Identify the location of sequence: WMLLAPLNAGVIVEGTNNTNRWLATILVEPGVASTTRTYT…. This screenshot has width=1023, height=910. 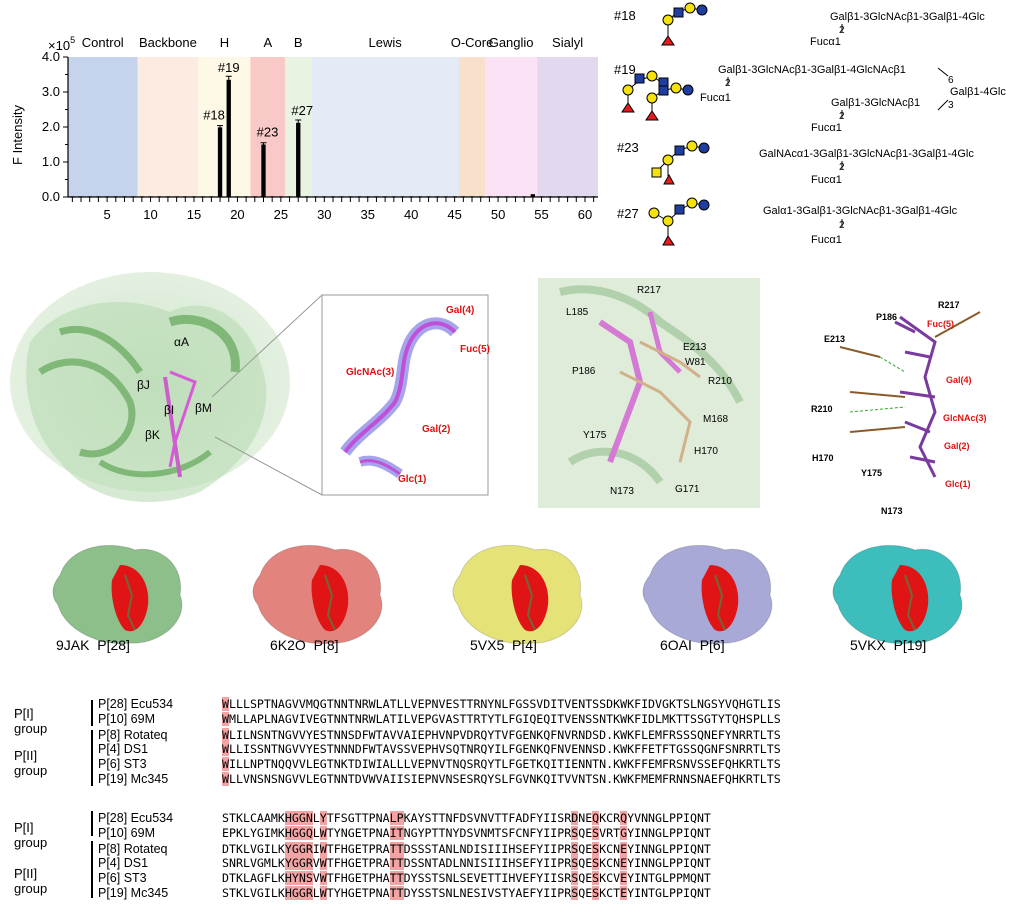
(501, 718).